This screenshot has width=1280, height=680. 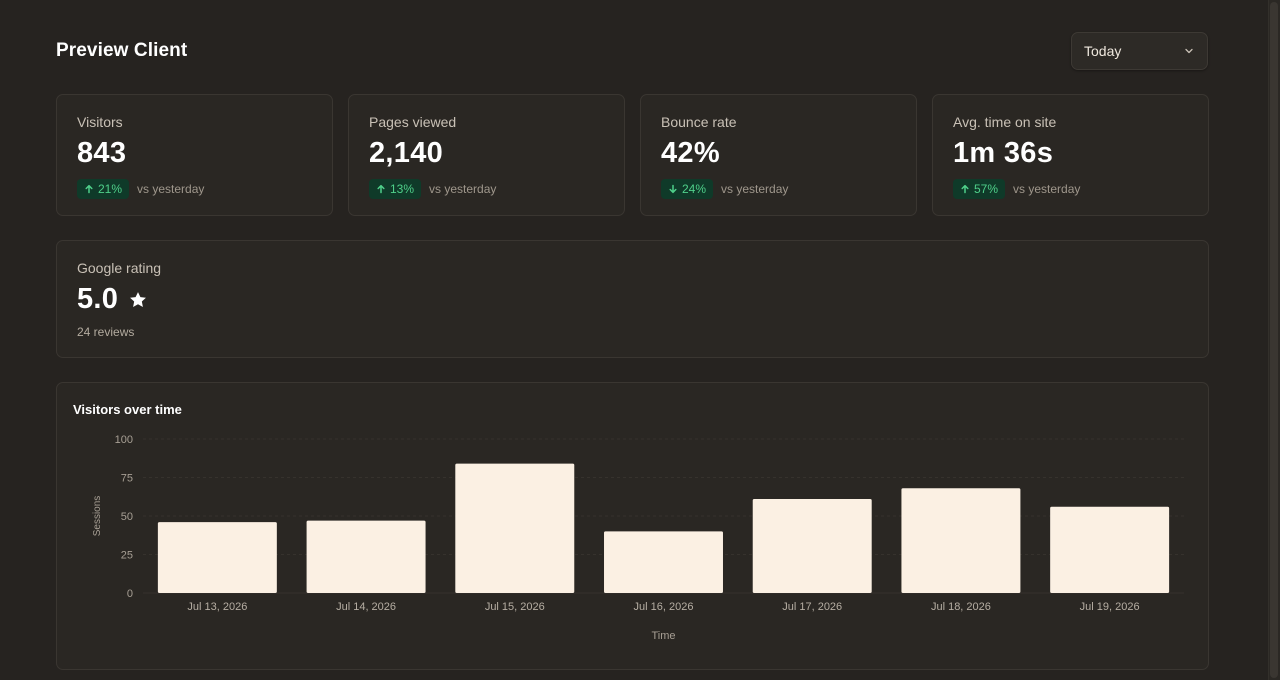 I want to click on stat-label: Bounce rate, so click(x=699, y=122).